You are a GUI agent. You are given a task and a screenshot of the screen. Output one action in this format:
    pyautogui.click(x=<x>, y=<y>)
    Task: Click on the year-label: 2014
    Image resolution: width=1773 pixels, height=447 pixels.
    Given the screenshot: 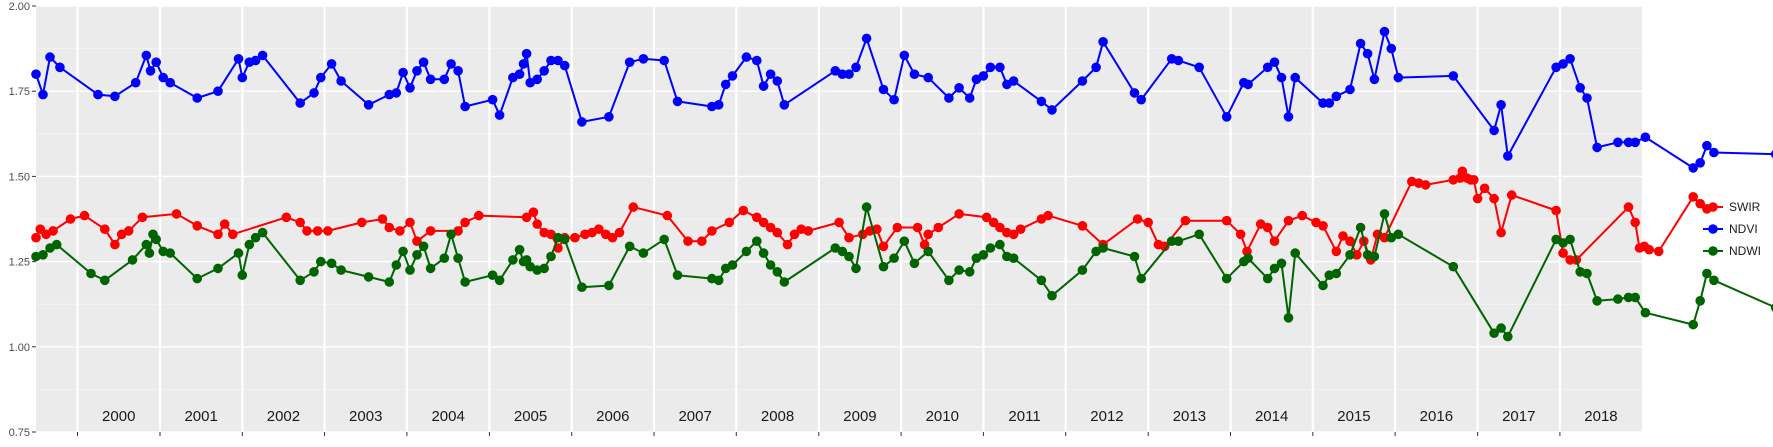 What is the action you would take?
    pyautogui.click(x=1271, y=416)
    